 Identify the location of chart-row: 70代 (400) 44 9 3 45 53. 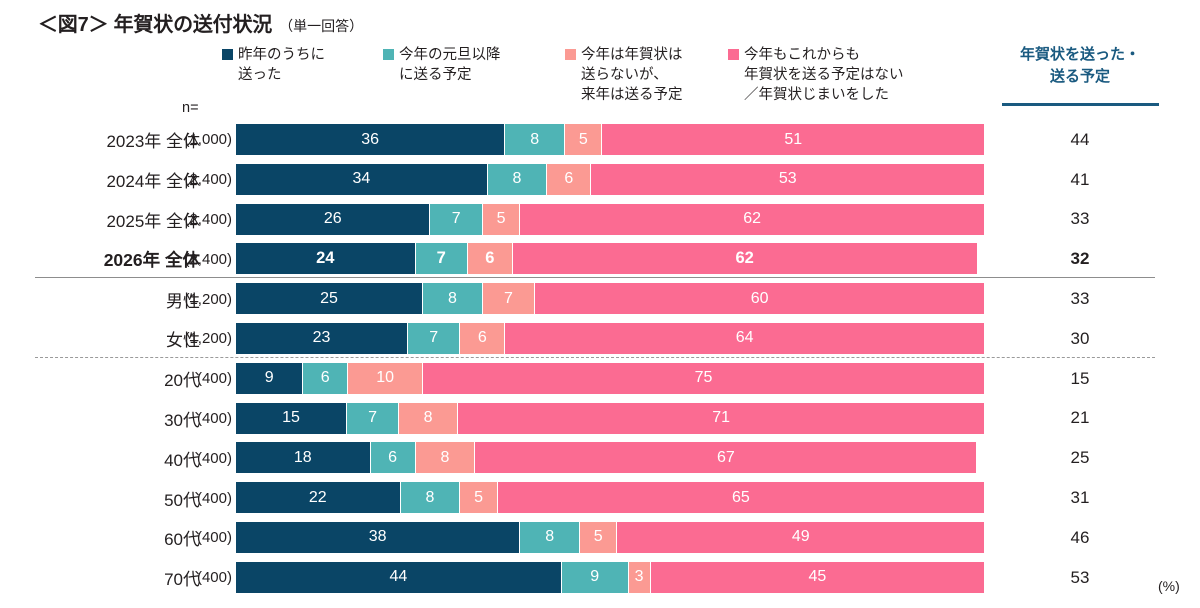
(600, 578).